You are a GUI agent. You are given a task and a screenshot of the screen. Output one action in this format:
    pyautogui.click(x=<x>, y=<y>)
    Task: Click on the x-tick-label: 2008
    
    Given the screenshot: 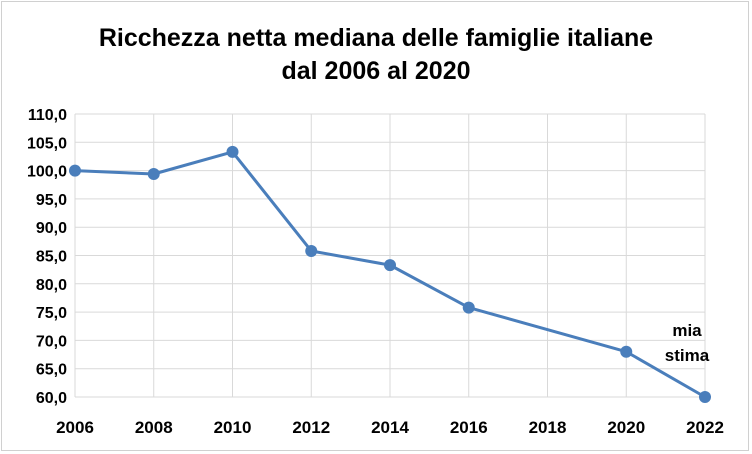 What is the action you would take?
    pyautogui.click(x=154, y=427)
    